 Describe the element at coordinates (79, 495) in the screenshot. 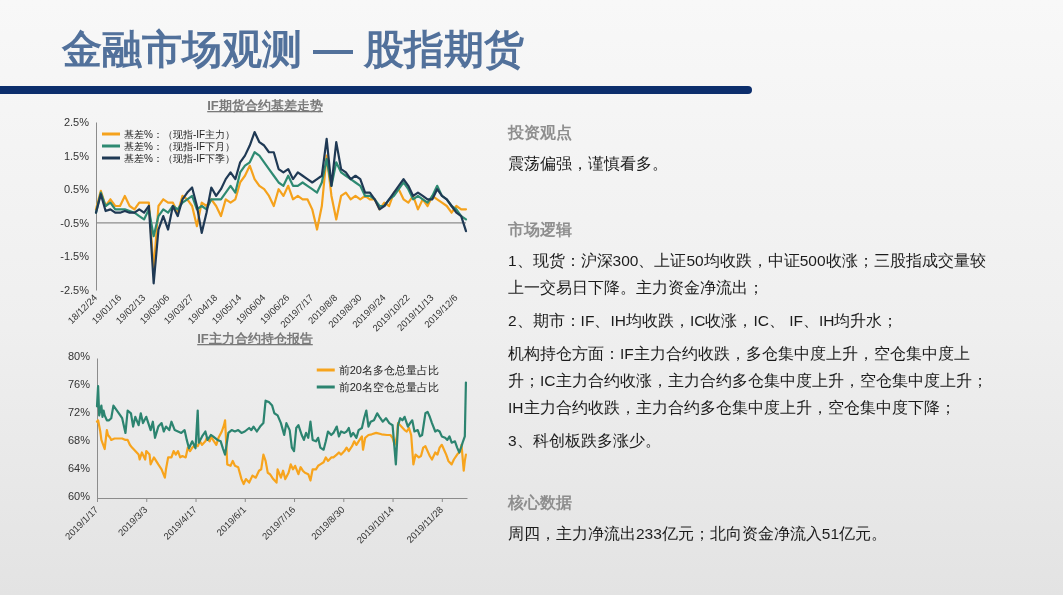

I see `y-tick-label: 60%` at that location.